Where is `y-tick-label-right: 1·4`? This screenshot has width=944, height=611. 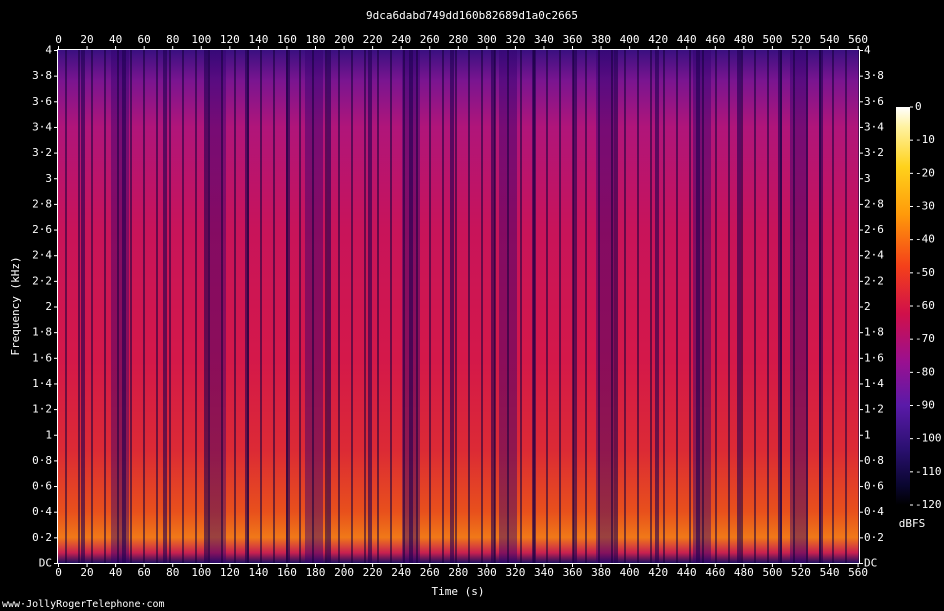
y-tick-label-right: 1·4 is located at coordinates (874, 383).